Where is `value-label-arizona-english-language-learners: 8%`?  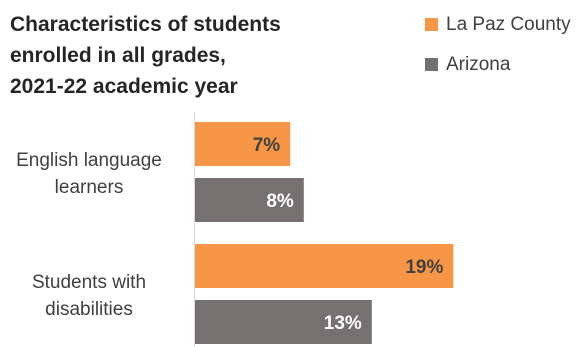
value-label-arizona-english-language-learners: 8% is located at coordinates (280, 201).